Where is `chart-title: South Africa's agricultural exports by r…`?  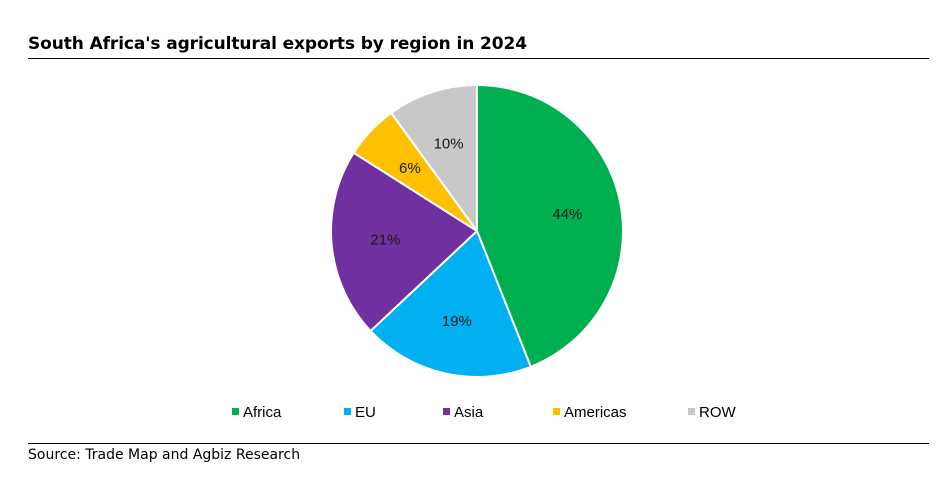 chart-title: South Africa's agricultural exports by r… is located at coordinates (277, 44).